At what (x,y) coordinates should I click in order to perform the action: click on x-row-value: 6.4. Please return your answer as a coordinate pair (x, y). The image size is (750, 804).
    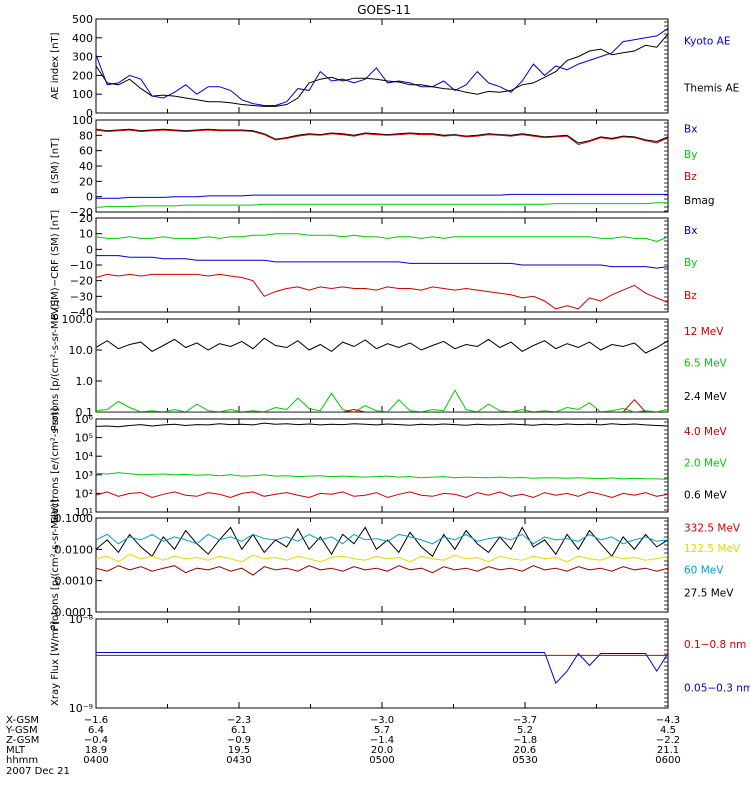
    Looking at the image, I should click on (96, 730).